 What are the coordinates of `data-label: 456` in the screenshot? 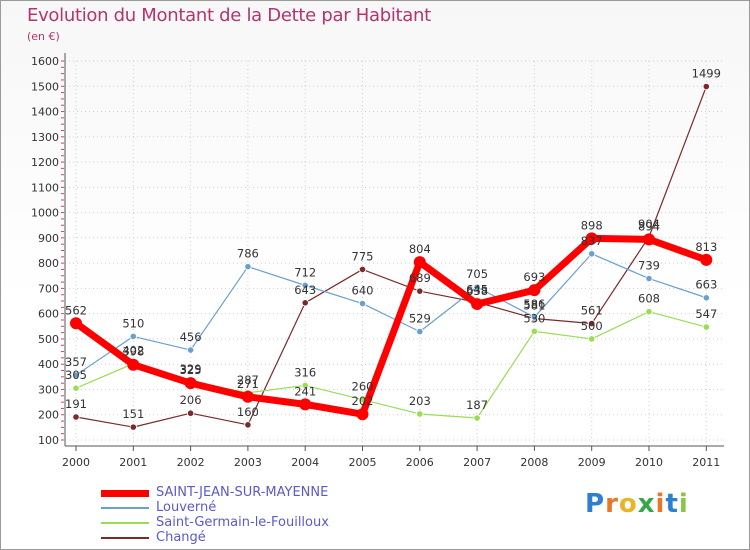 It's located at (191, 337).